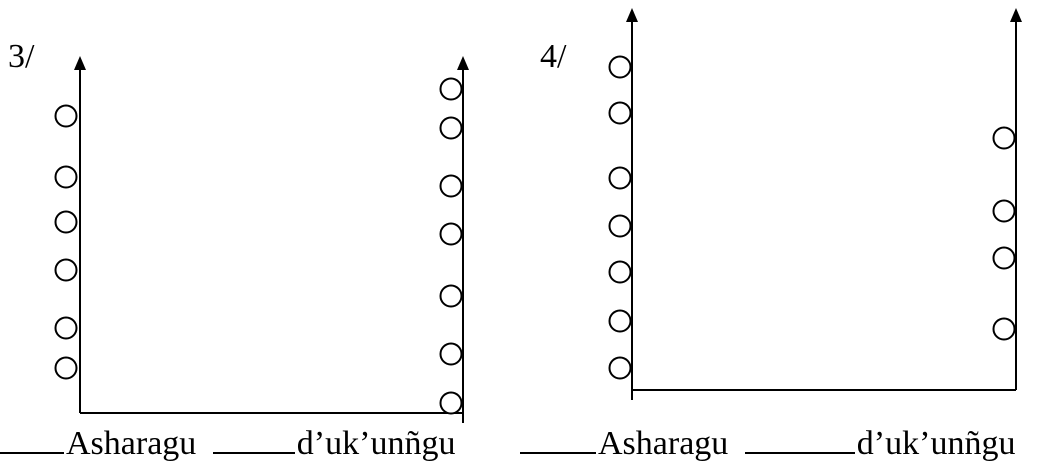  What do you see at coordinates (21, 56) in the screenshot?
I see `problem-number: 3/` at bounding box center [21, 56].